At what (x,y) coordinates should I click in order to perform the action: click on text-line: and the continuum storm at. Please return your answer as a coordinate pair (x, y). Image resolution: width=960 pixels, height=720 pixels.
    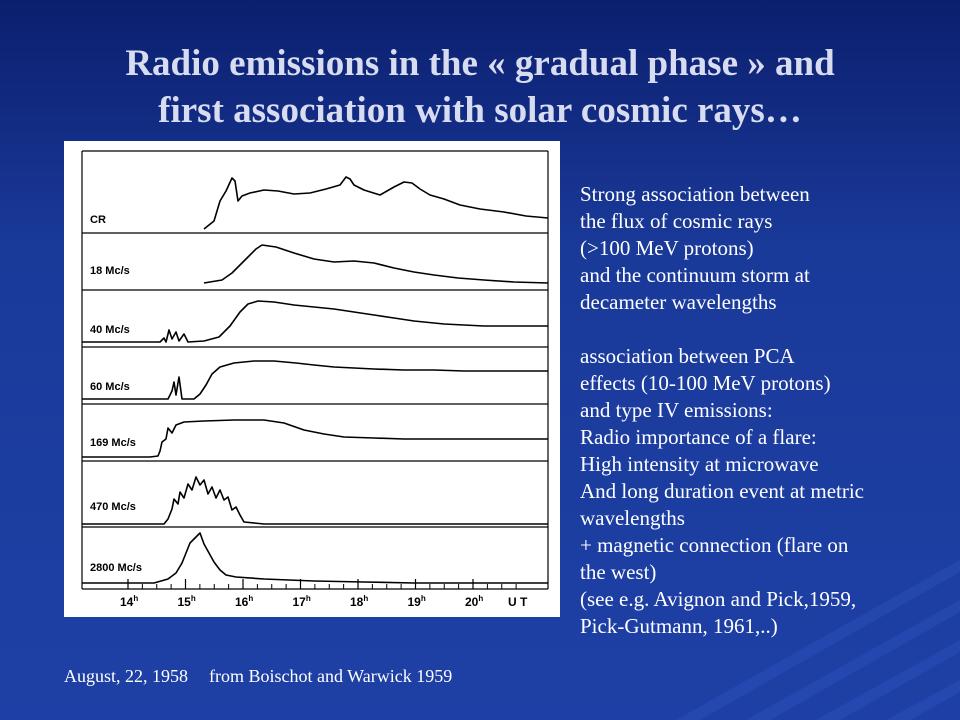
    Looking at the image, I should click on (695, 275).